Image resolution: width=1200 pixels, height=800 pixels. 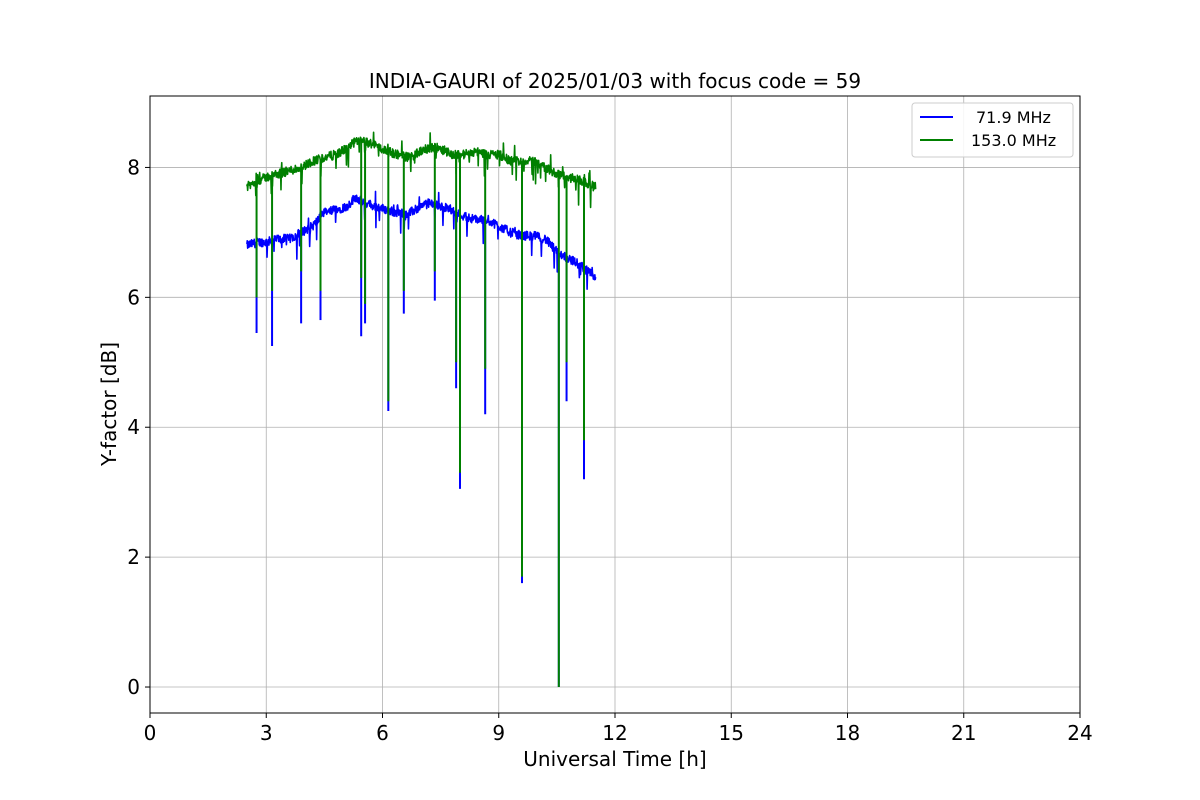 I want to click on x-tick-label: 21, so click(x=963, y=733).